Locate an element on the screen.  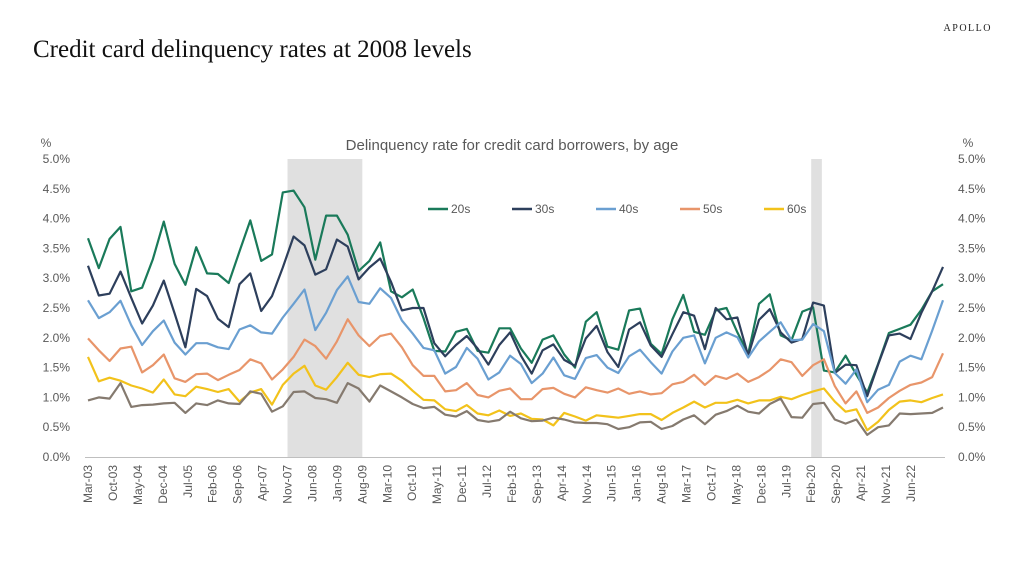
y-tick-label-left: 2.5% is located at coordinates (57, 308).